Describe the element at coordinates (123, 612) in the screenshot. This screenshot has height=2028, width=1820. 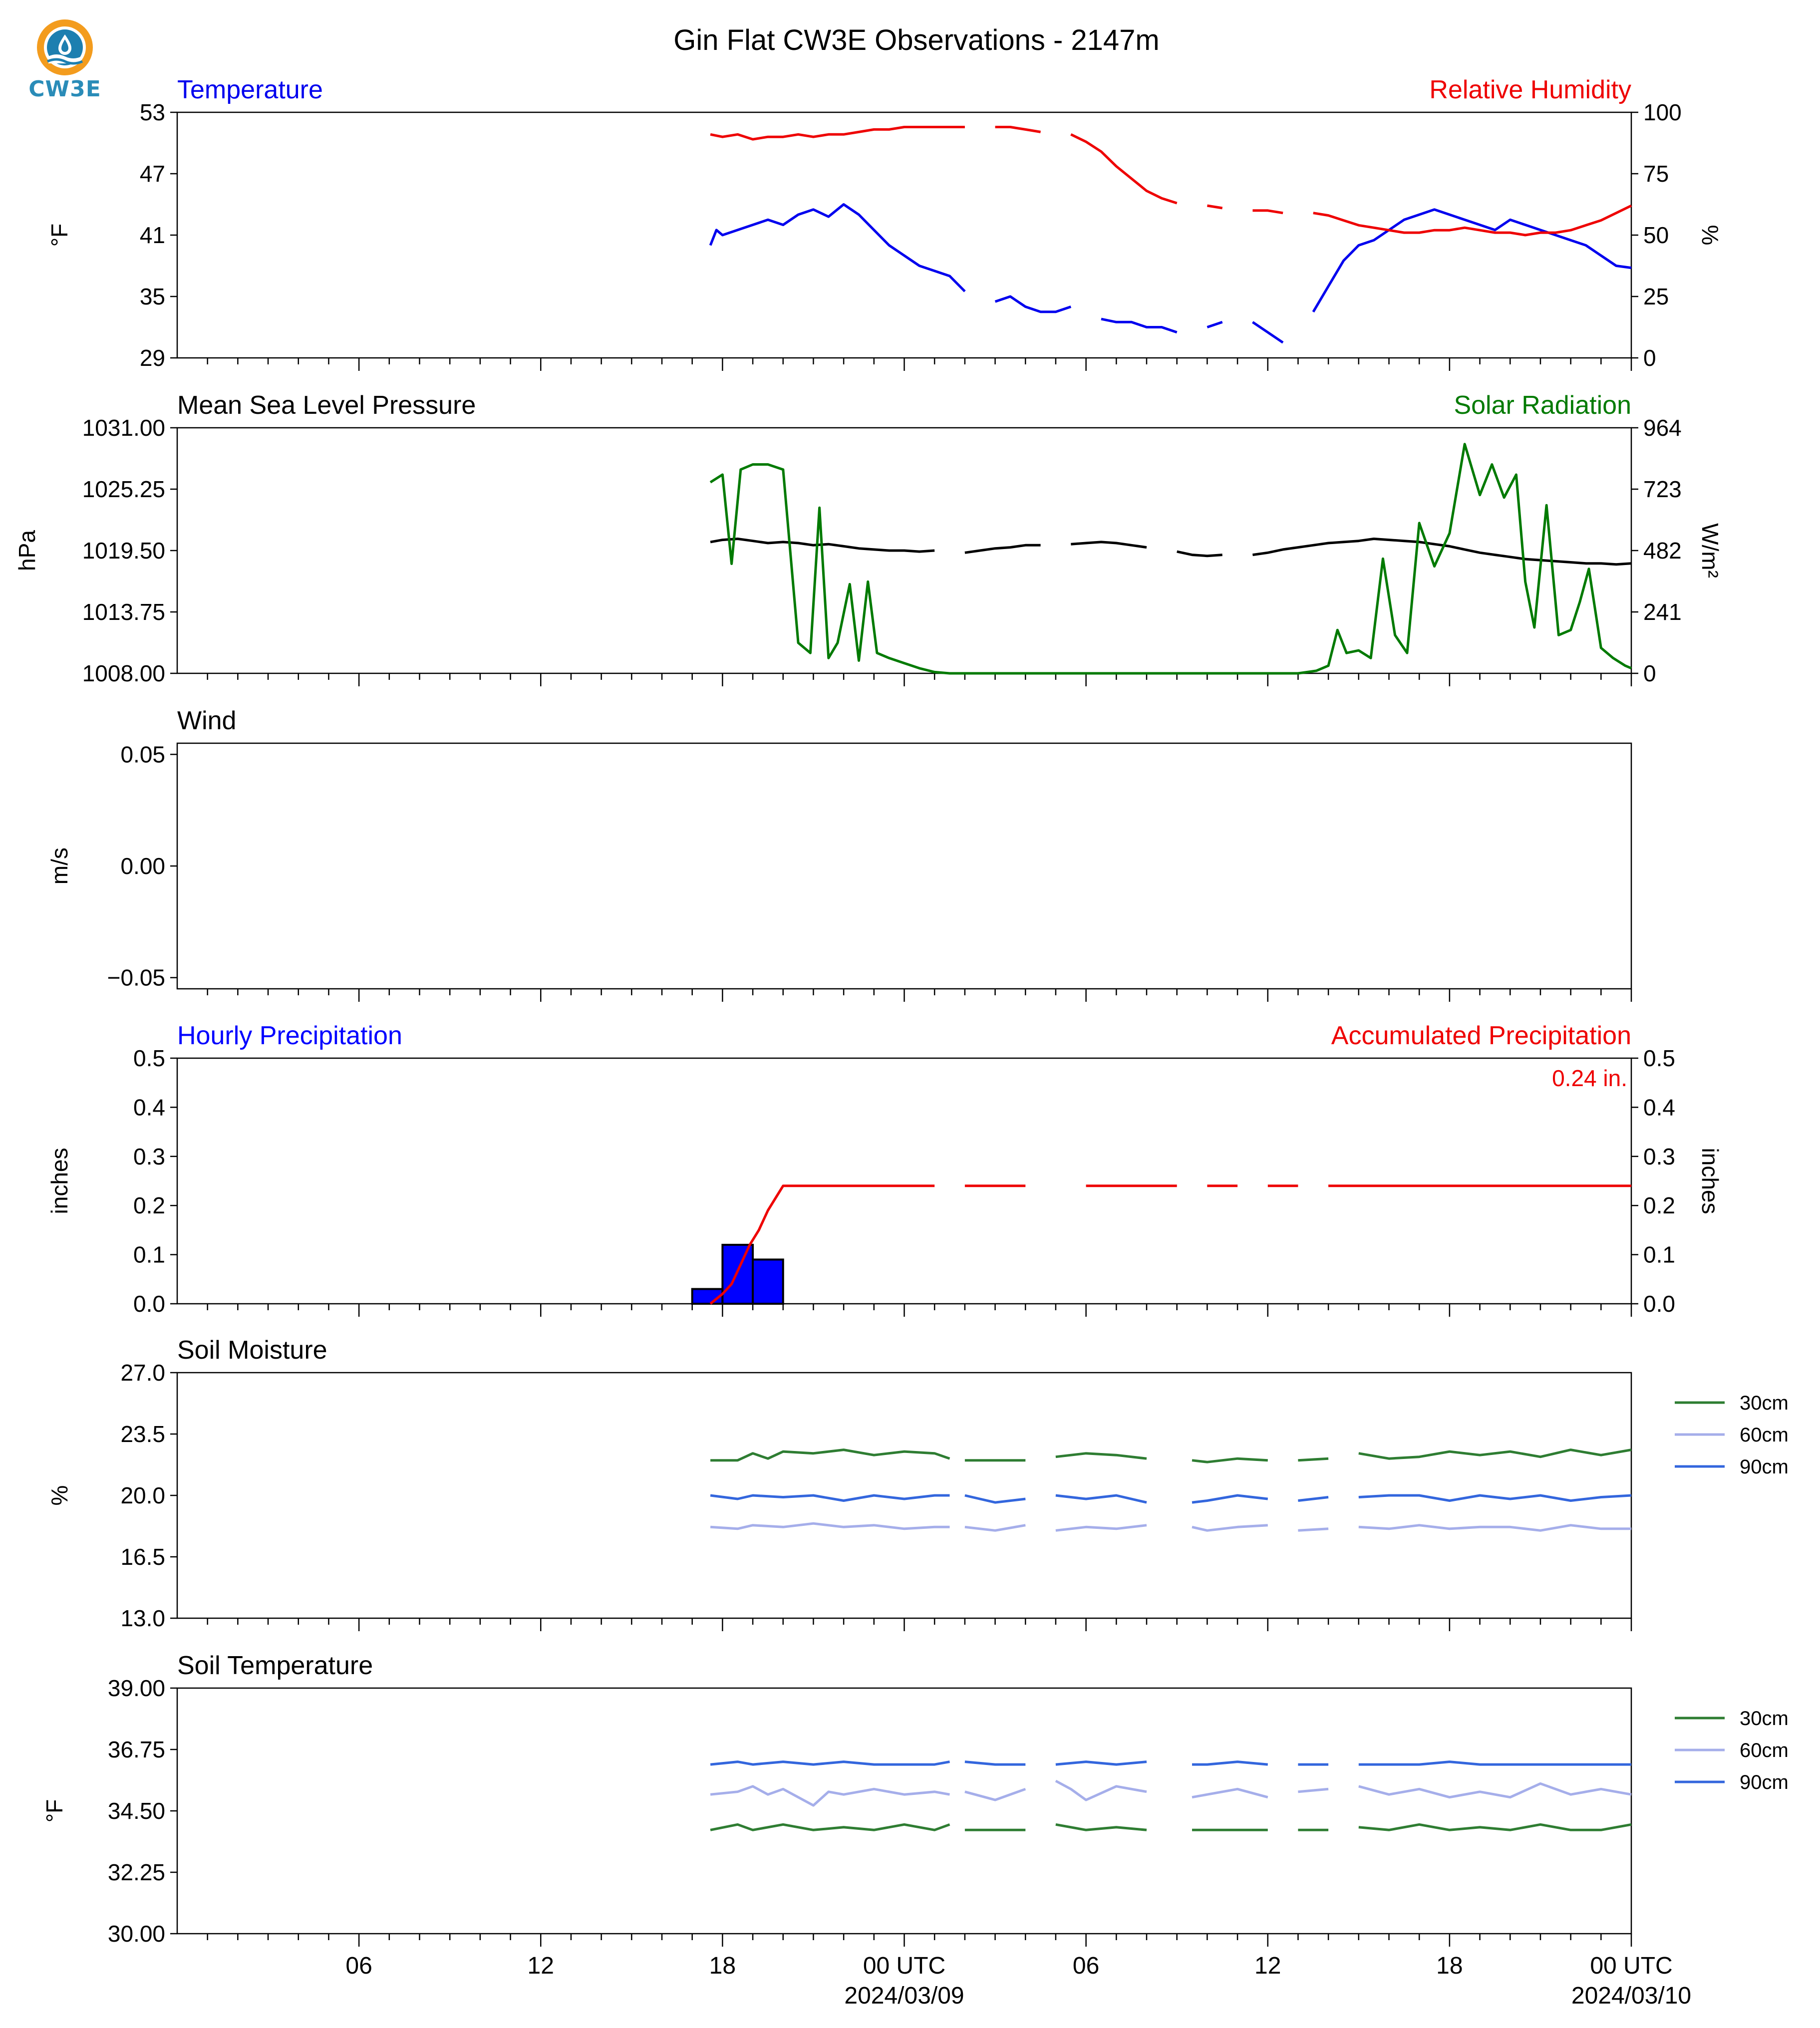
I see `y-tick-label: 1013.75` at that location.